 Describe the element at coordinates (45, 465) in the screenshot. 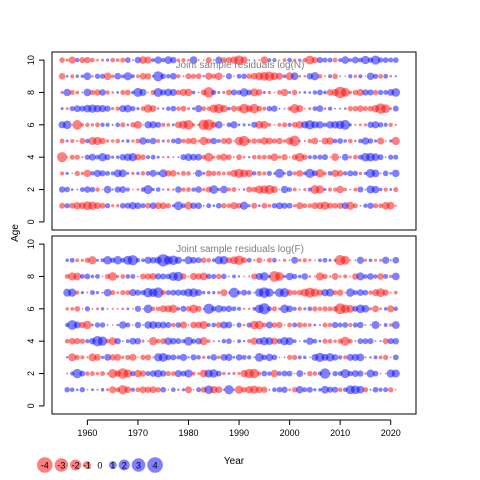

I see `legend-bubble` at that location.